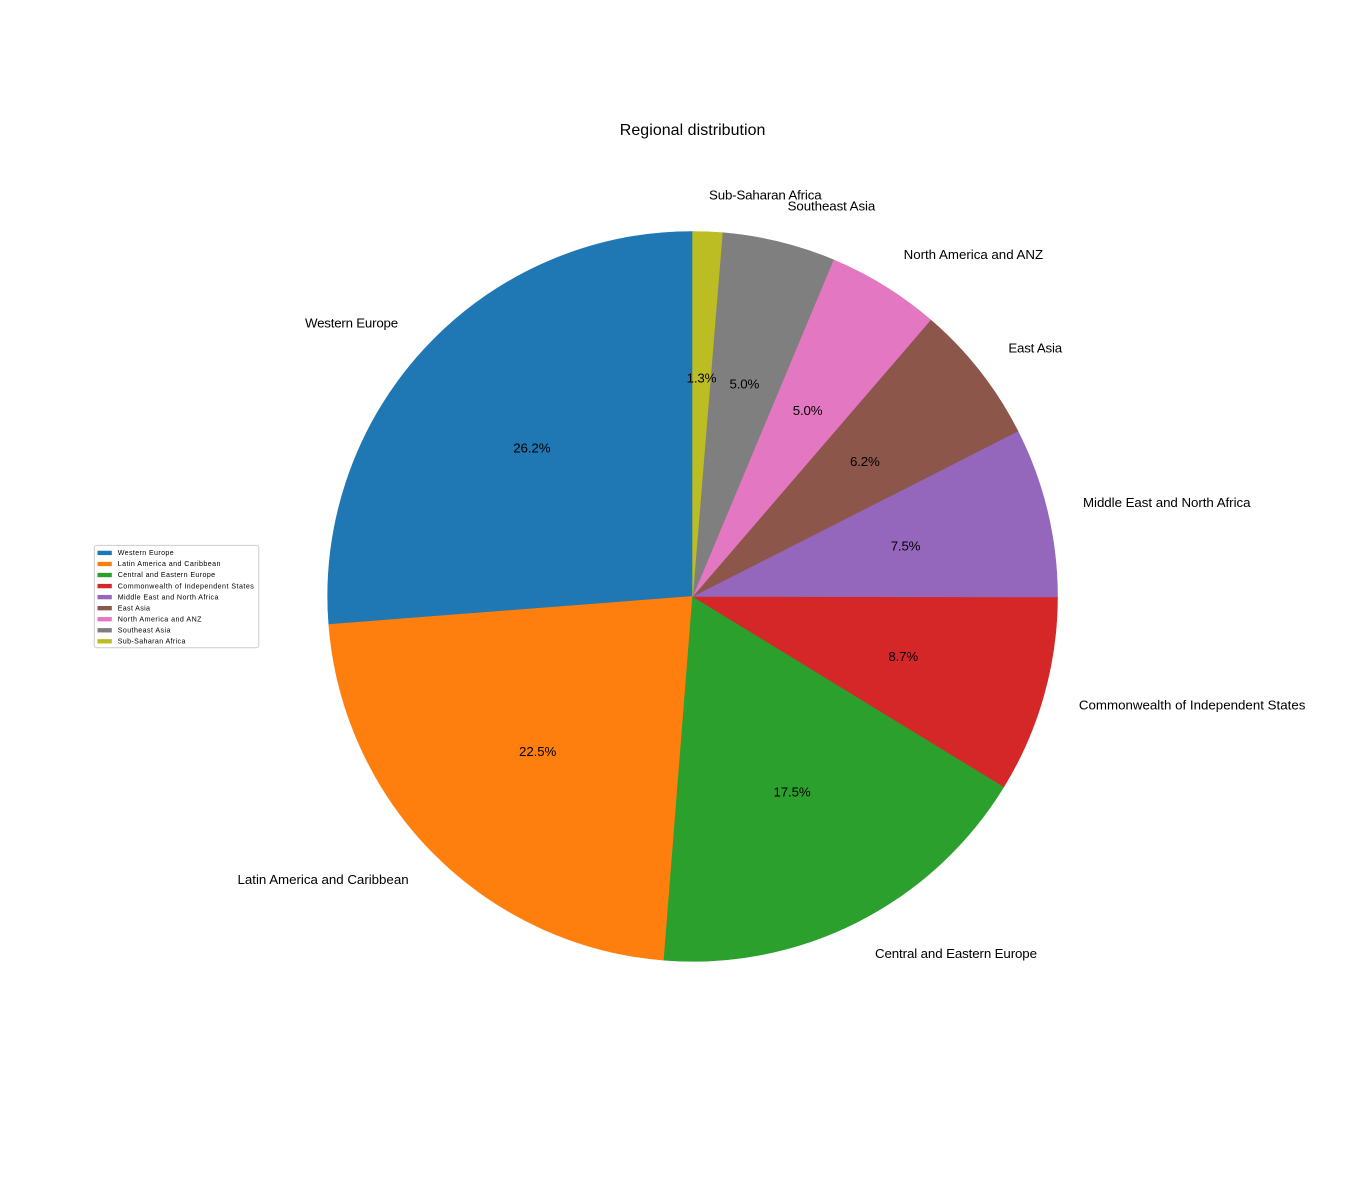 This screenshot has width=1352, height=1183. What do you see at coordinates (537, 751) in the screenshot?
I see `svg-text: 22.5%` at bounding box center [537, 751].